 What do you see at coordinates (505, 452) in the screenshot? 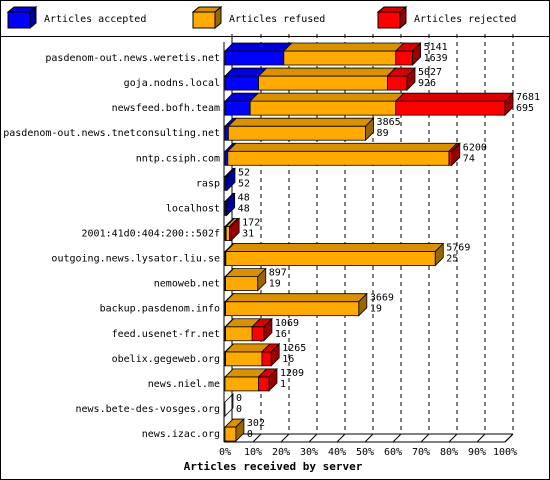
I see `x-tick-label: 100%` at bounding box center [505, 452].